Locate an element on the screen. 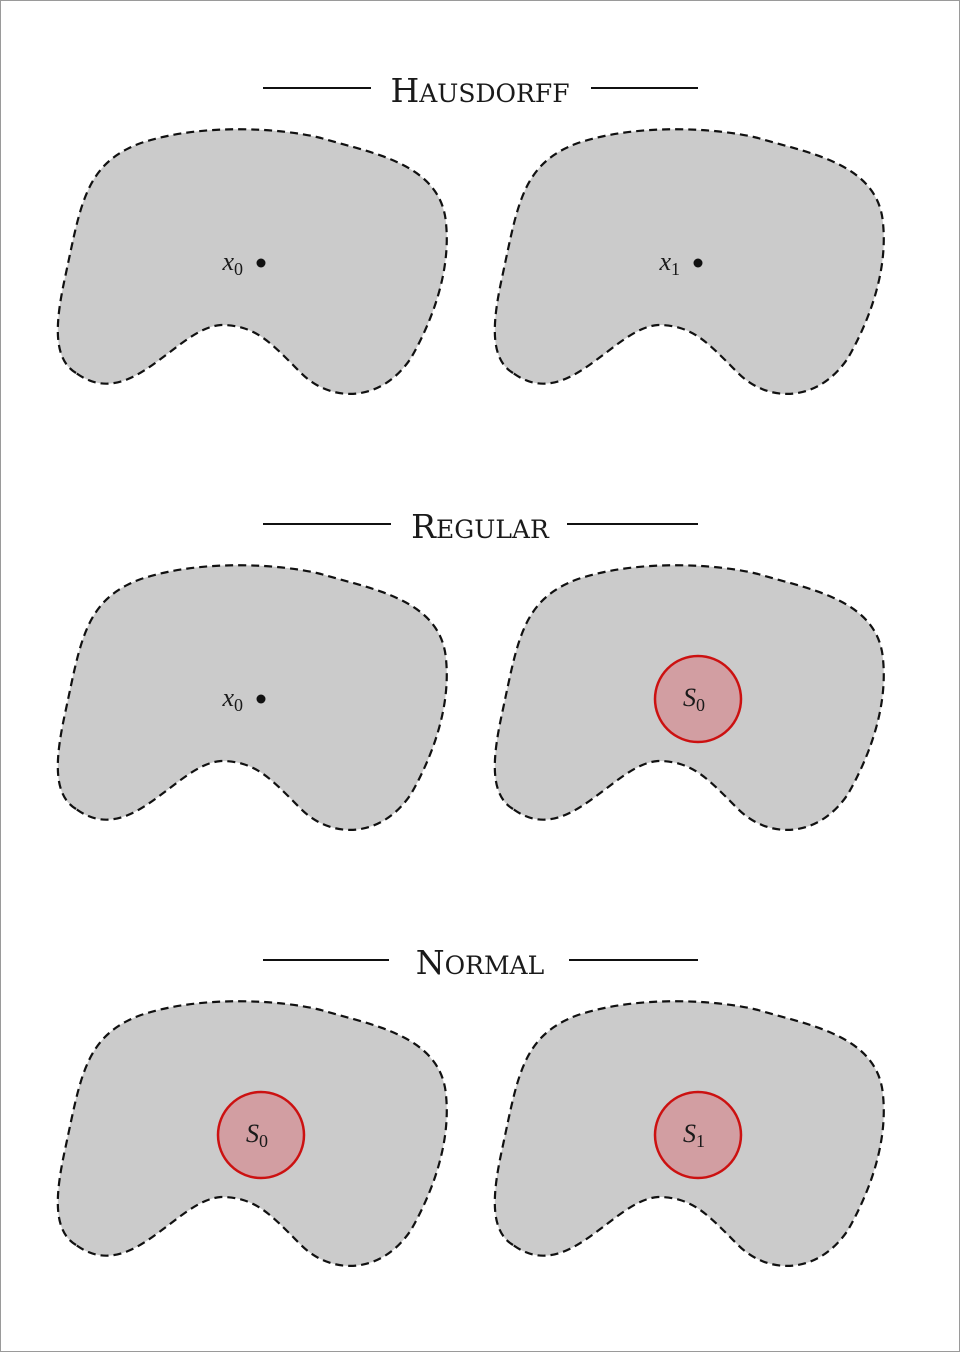 Image resolution: width=960 pixels, height=1352 pixels. region-right: S1 is located at coordinates (689, 1133).